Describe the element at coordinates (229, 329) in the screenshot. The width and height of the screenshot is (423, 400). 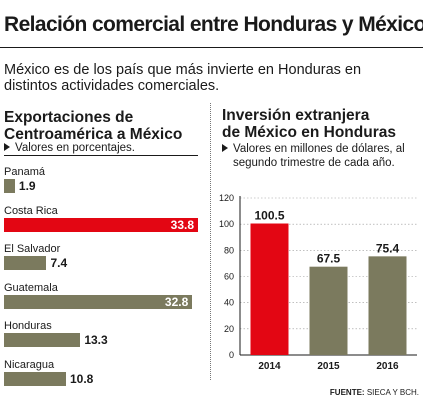
I see `y-tick-label: 20` at that location.